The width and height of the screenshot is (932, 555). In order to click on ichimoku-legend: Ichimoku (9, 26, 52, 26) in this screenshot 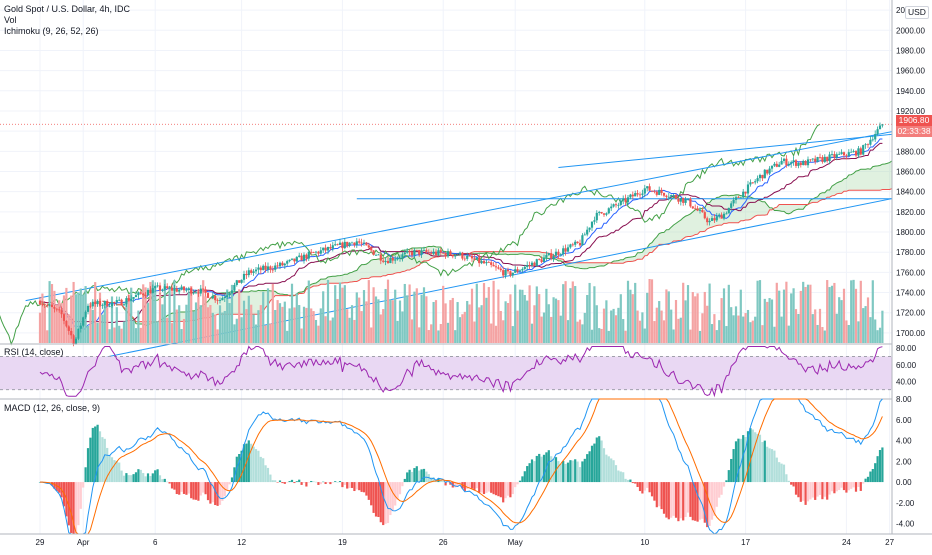, I will do `click(51, 31)`.